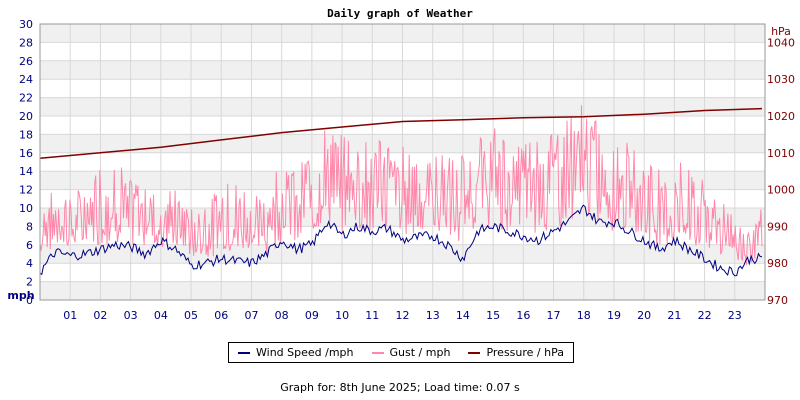  Describe the element at coordinates (131, 315) in the screenshot. I see `x-tick-label: 03` at that location.